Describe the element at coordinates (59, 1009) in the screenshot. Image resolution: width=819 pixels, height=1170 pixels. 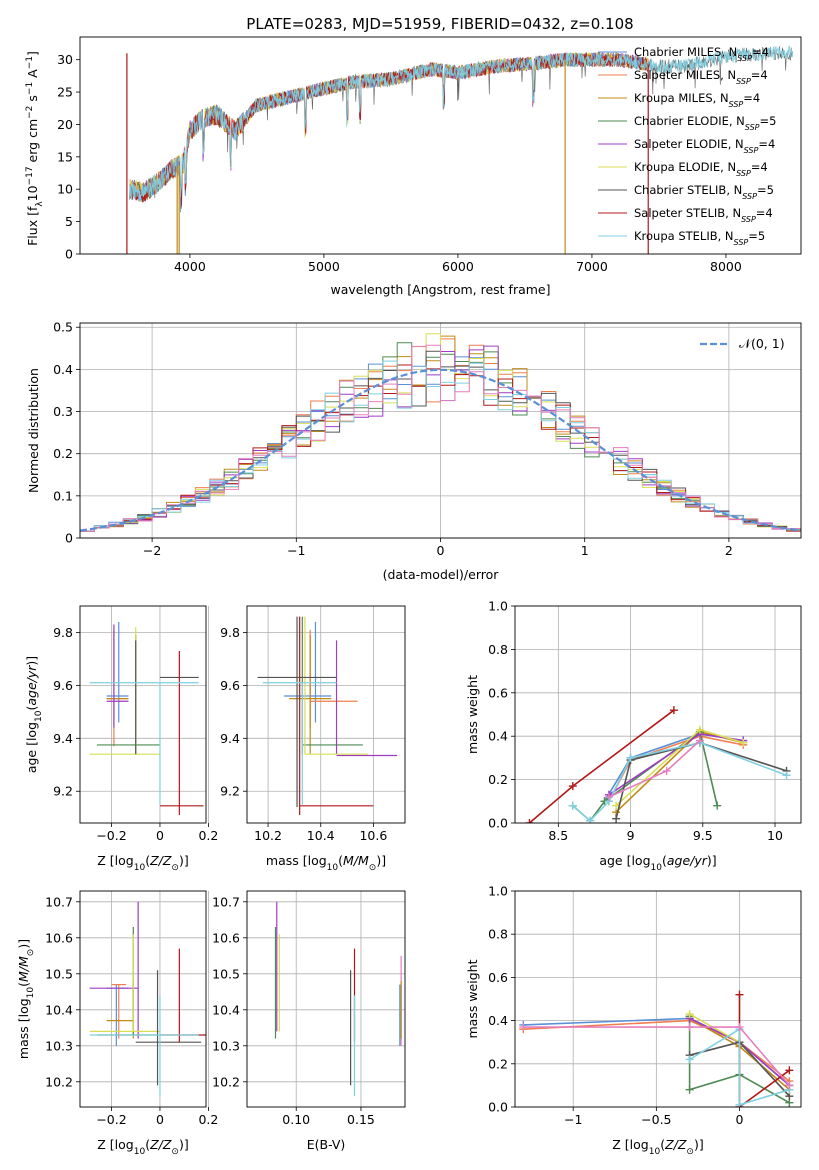
I see `y-tick-label: 10.4` at that location.